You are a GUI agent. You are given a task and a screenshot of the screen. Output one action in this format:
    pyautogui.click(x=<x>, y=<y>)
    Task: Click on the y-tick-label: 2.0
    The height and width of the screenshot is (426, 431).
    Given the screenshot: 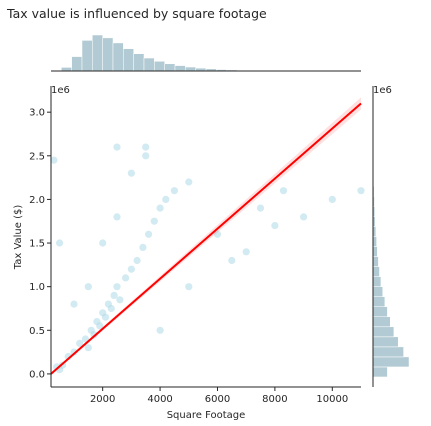 What is the action you would take?
    pyautogui.click(x=37, y=200)
    